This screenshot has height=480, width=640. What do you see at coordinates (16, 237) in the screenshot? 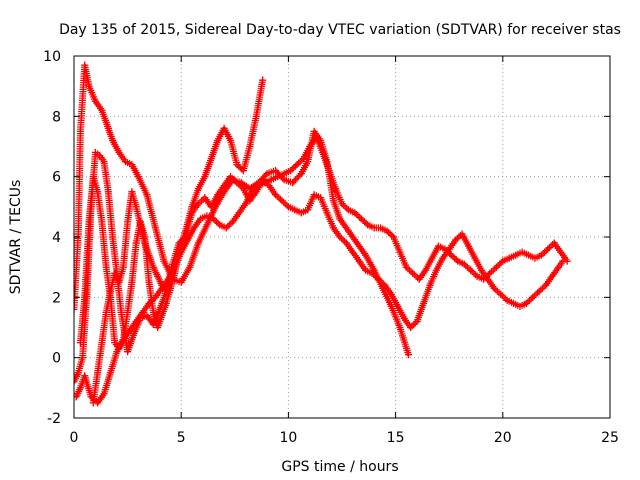
I see `y-axis-label: SDTVAR / TECUs` at bounding box center [16, 237].